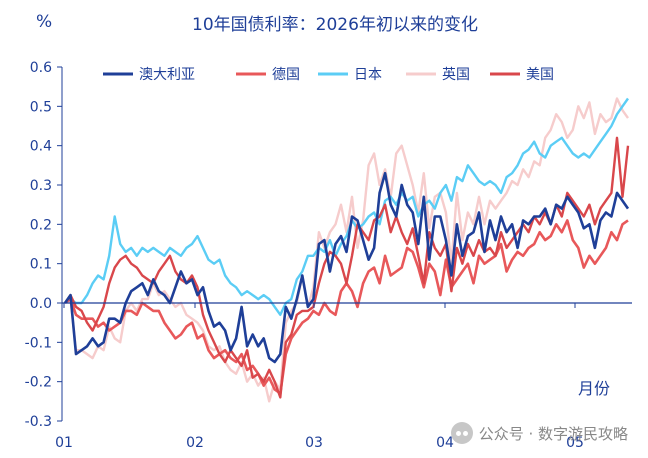 Image resolution: width=648 pixels, height=458 pixels. Describe the element at coordinates (314, 443) in the screenshot. I see `x-tick-label: 03` at that location.